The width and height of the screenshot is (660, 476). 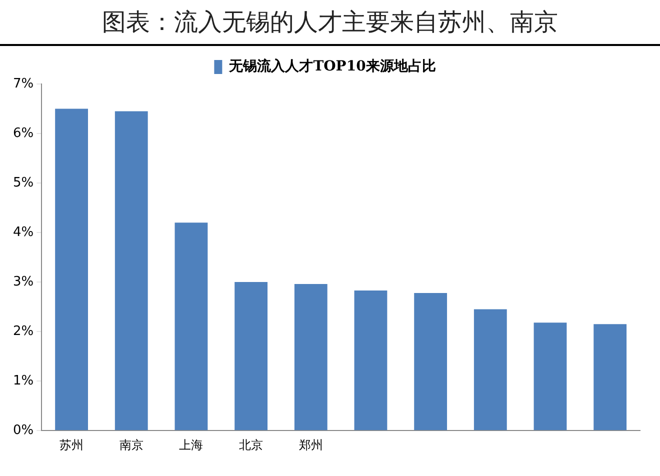 I want to click on y-tick-label: 1%, so click(x=23, y=380).